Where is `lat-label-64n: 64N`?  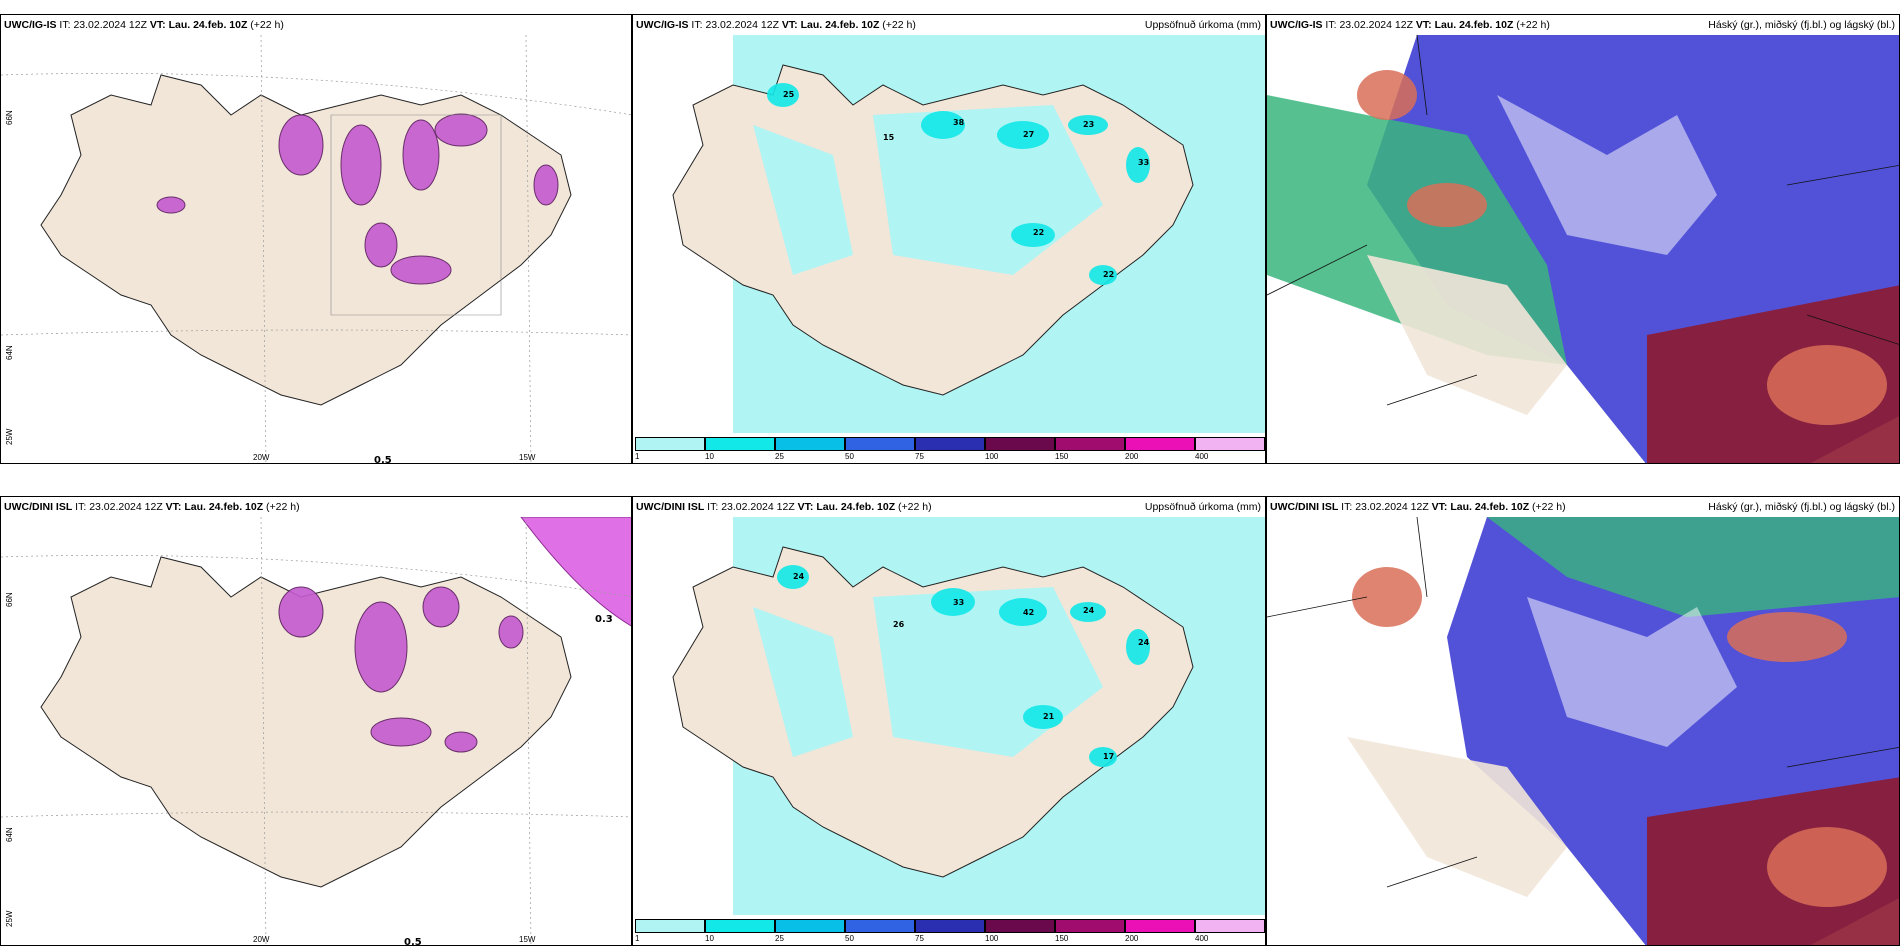 lat-label-64n: 64N is located at coordinates (9, 352).